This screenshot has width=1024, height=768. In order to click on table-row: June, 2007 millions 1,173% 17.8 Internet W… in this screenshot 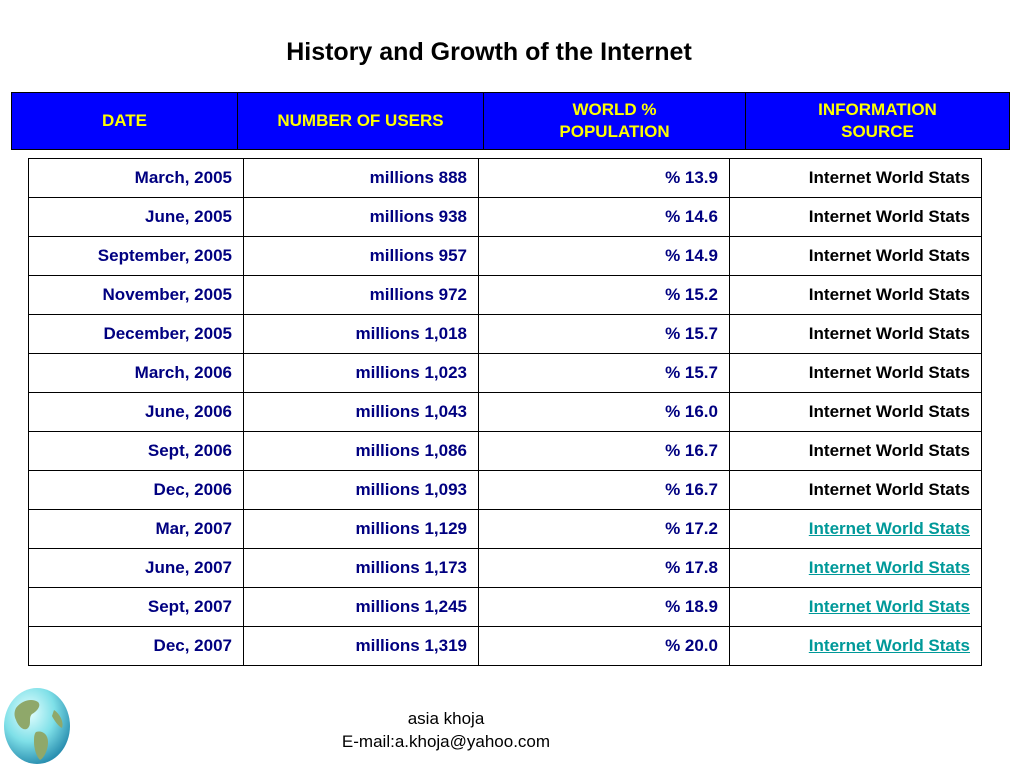, I will do `click(505, 568)`.